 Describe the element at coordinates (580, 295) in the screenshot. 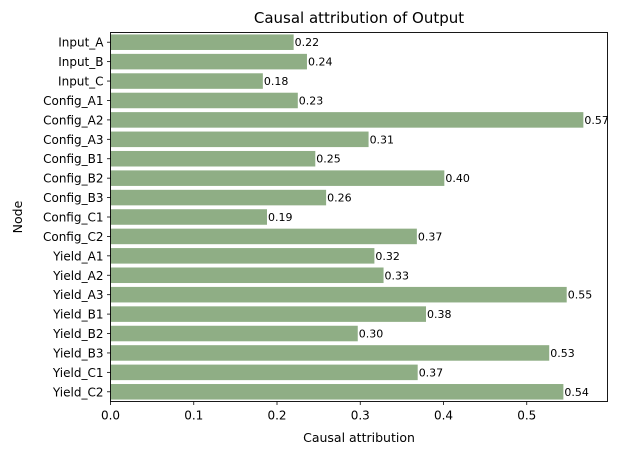

I see `data-label: 0.55` at that location.